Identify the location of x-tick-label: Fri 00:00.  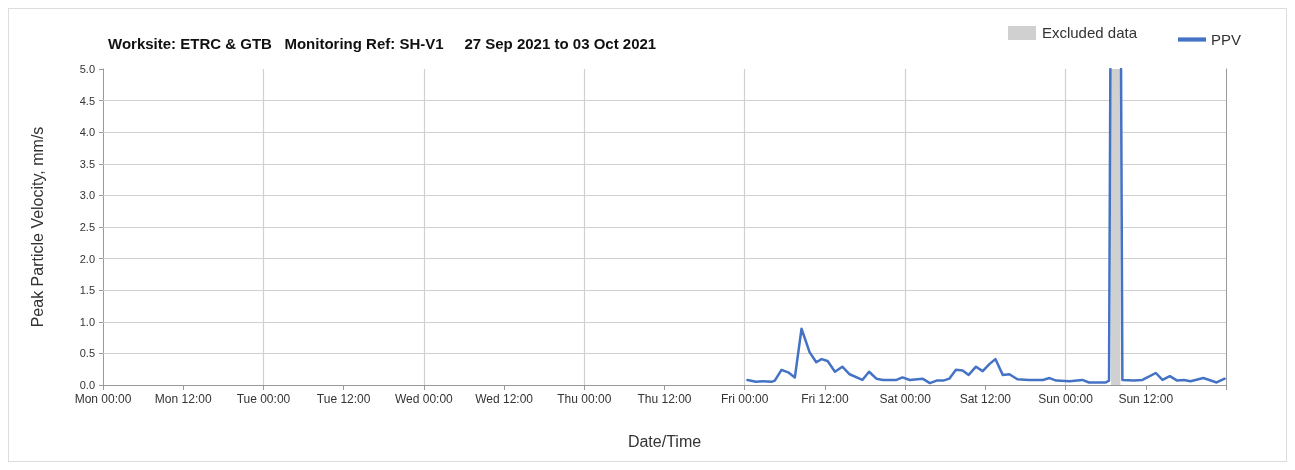
(745, 399).